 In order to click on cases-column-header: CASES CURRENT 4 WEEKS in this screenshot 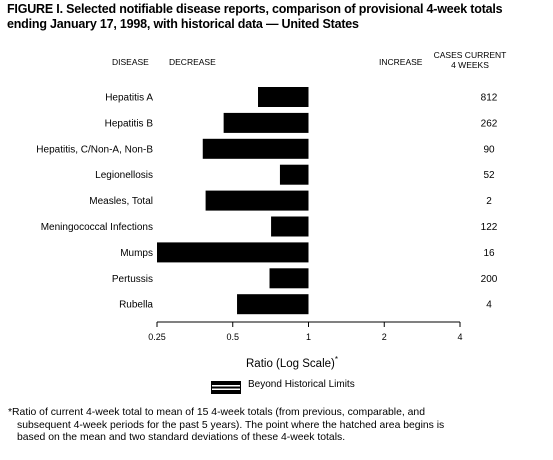, I will do `click(470, 60)`.